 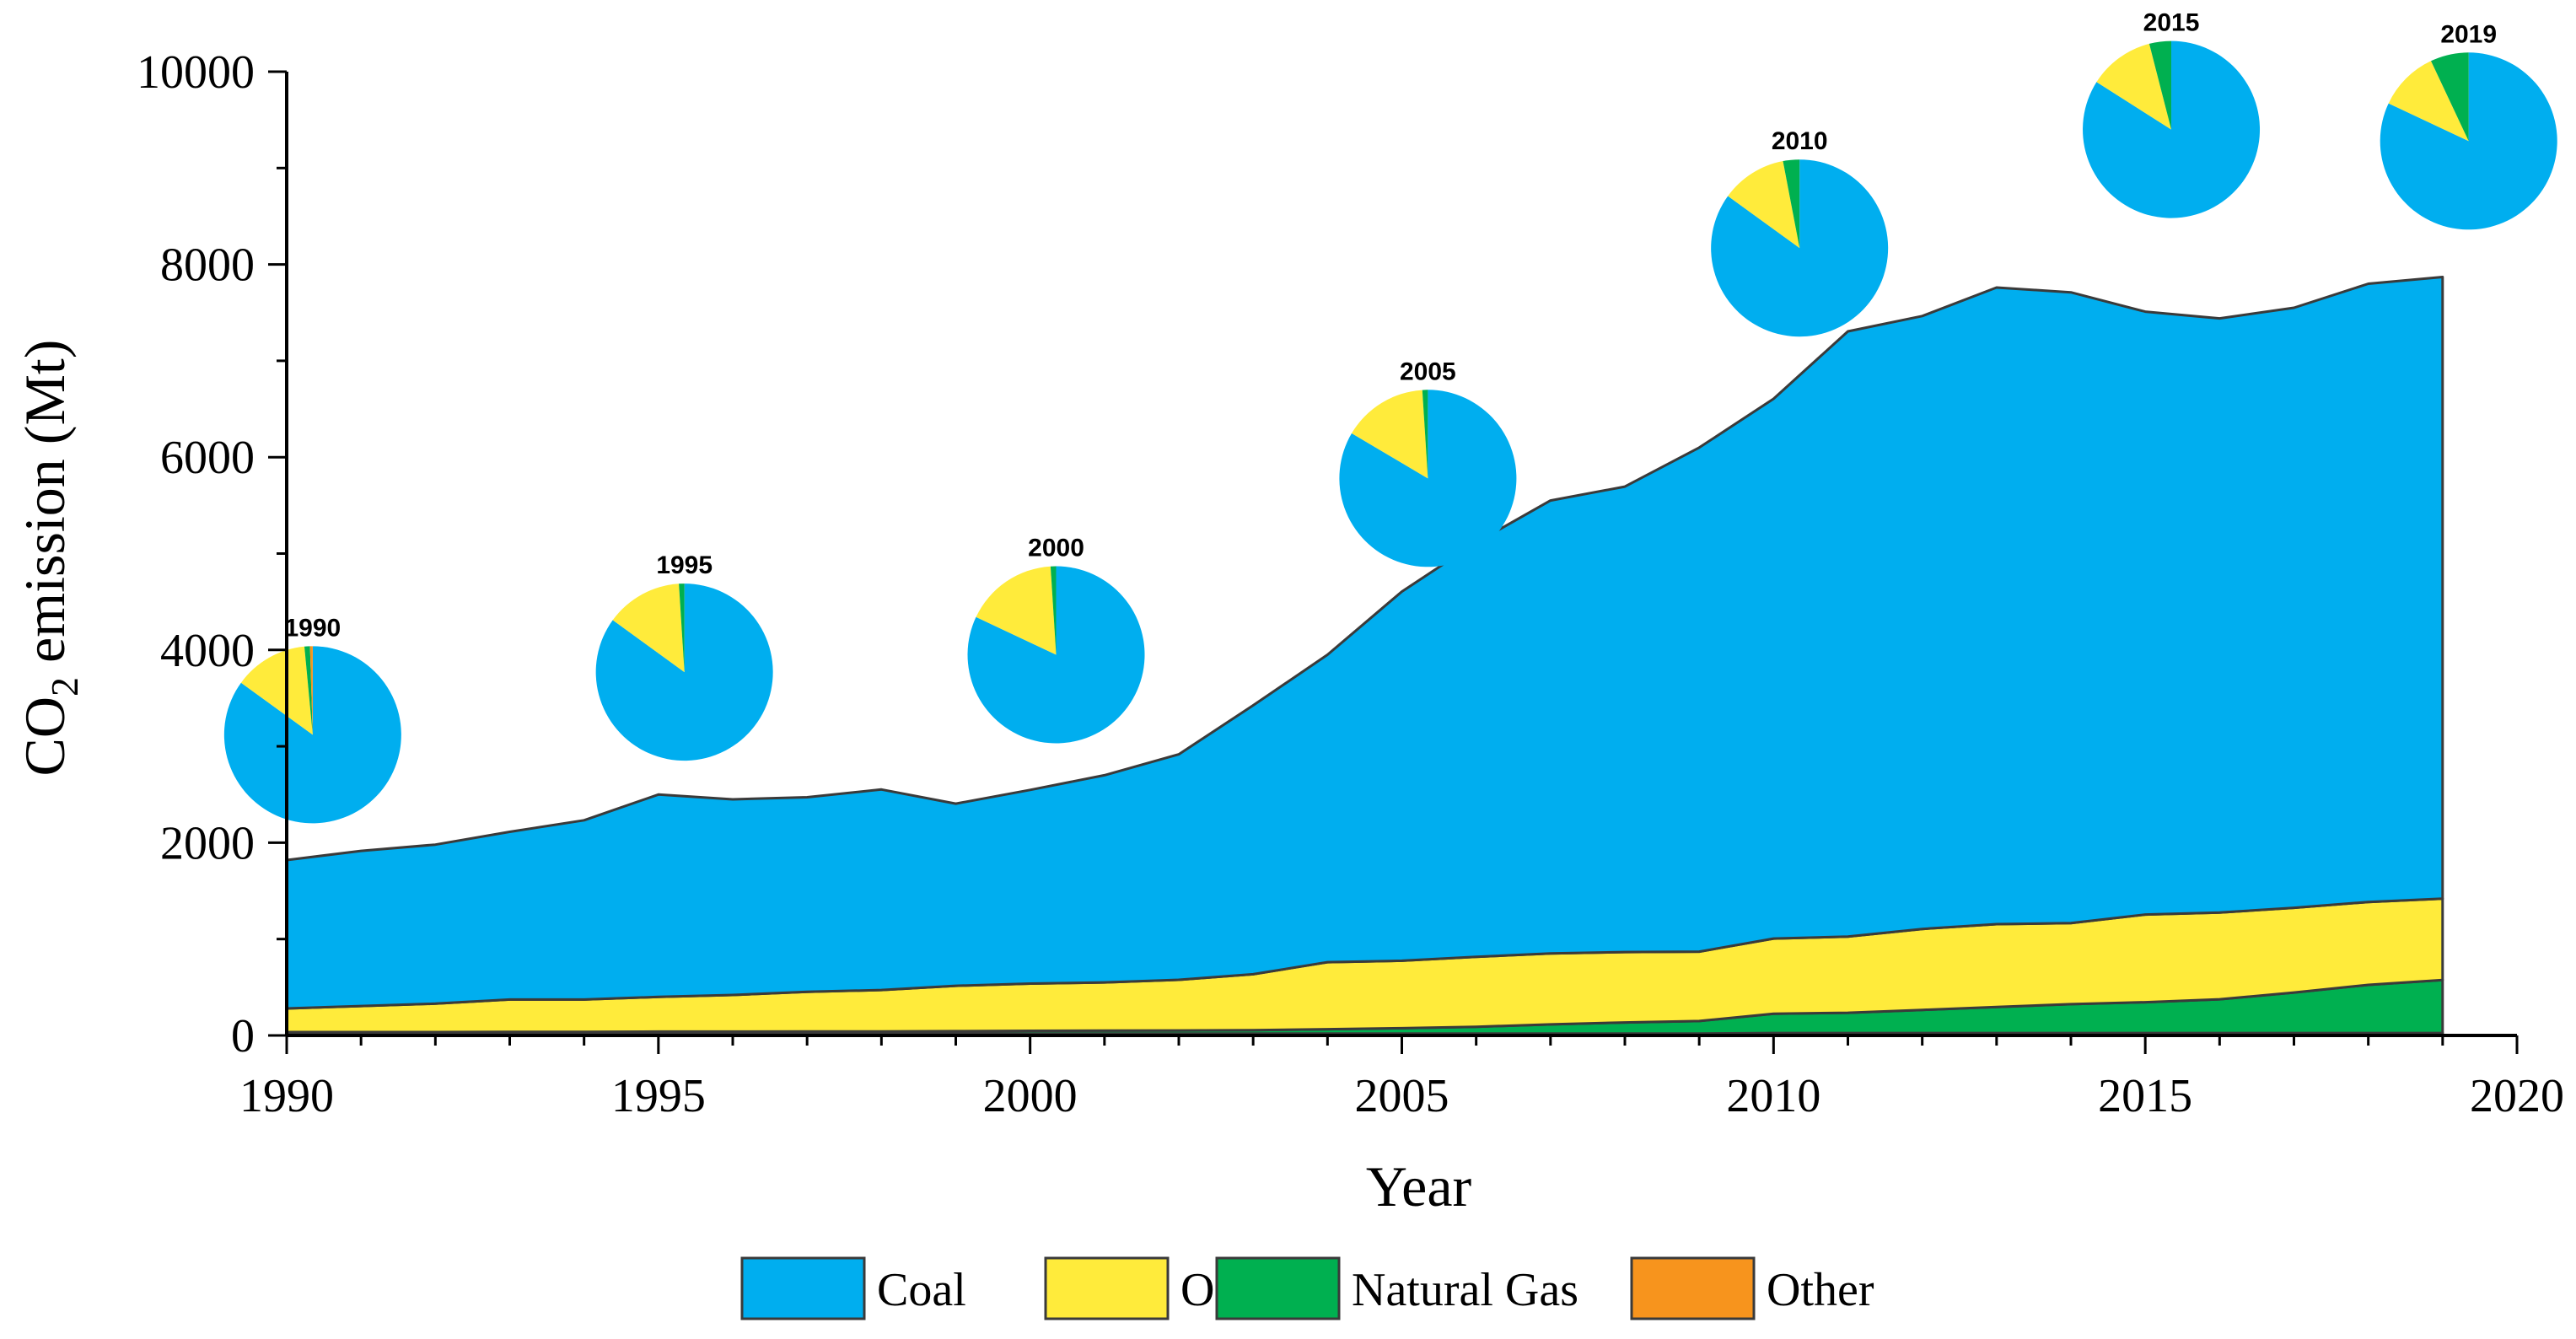 I want to click on legend: Coal Oil Natural Gas Other, so click(x=1307, y=1288).